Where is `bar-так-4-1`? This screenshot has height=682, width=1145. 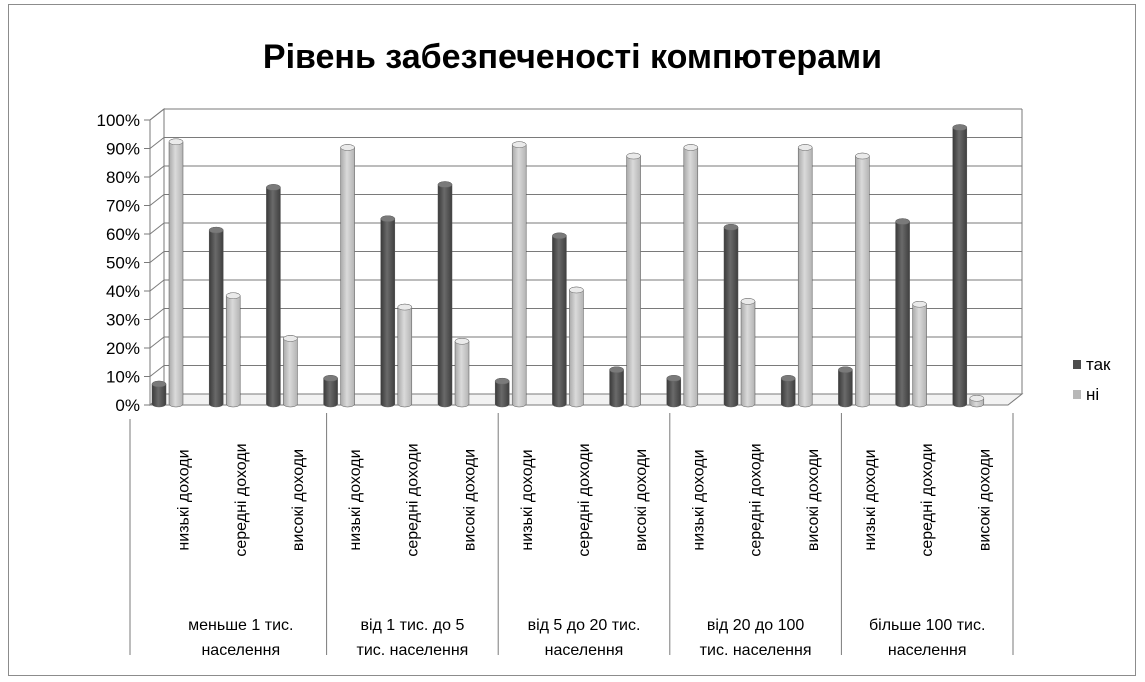 bar-так-4-1 is located at coordinates (902, 313).